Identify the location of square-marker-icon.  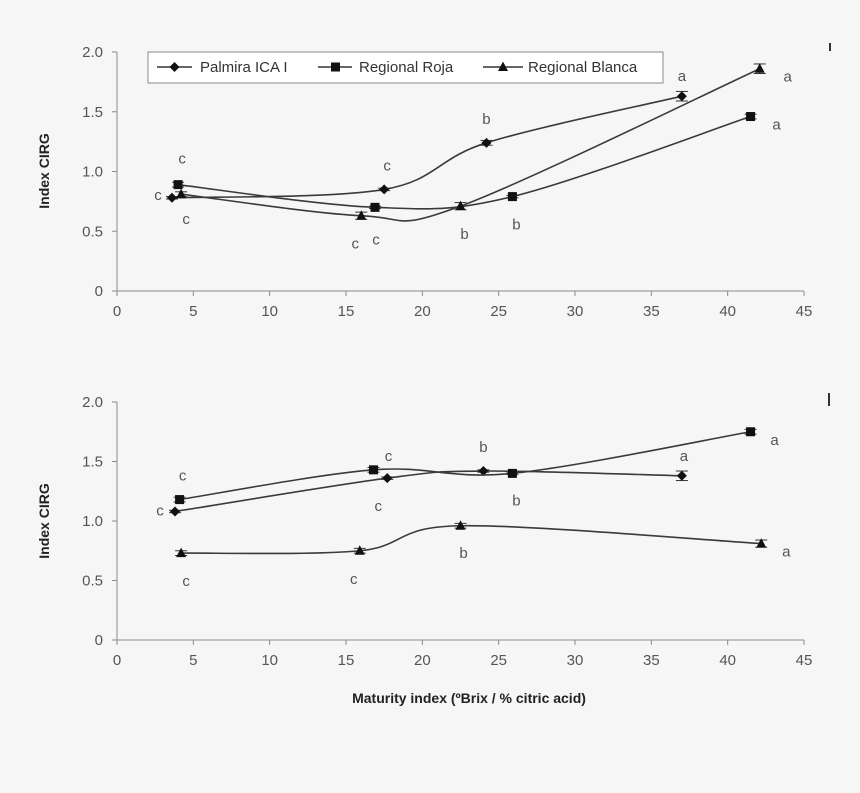
(335, 67).